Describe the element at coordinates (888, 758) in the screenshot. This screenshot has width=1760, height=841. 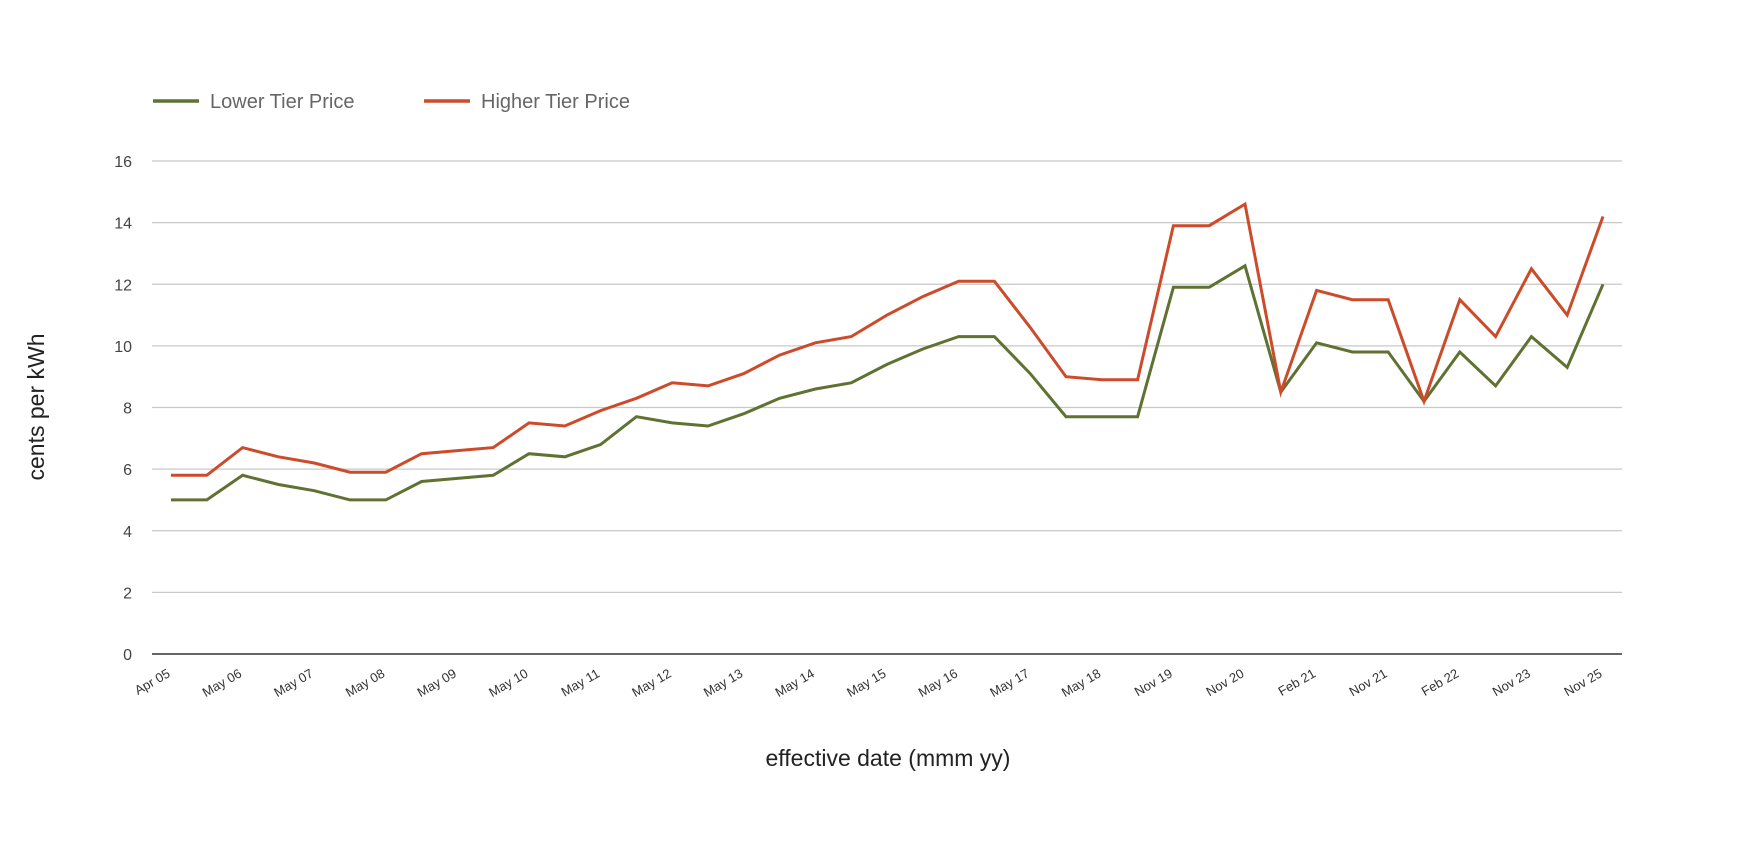
I see `x-axis-title: effective date (mmm yy)` at that location.